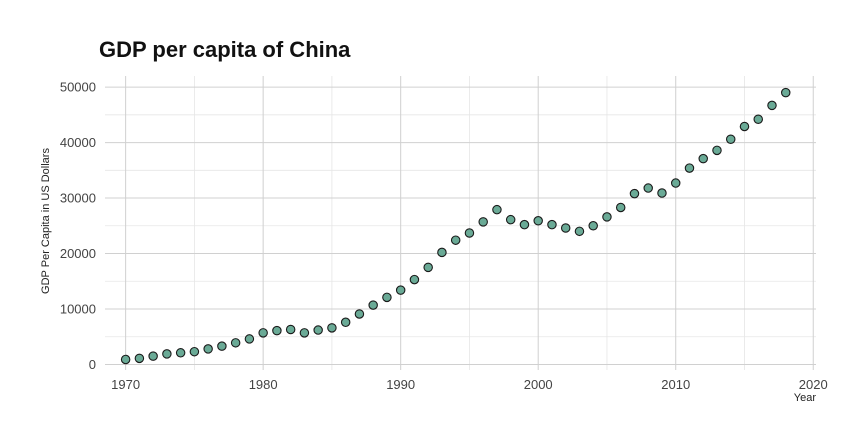 The width and height of the screenshot is (856, 442). I want to click on x-tick-label: 1970, so click(125, 384).